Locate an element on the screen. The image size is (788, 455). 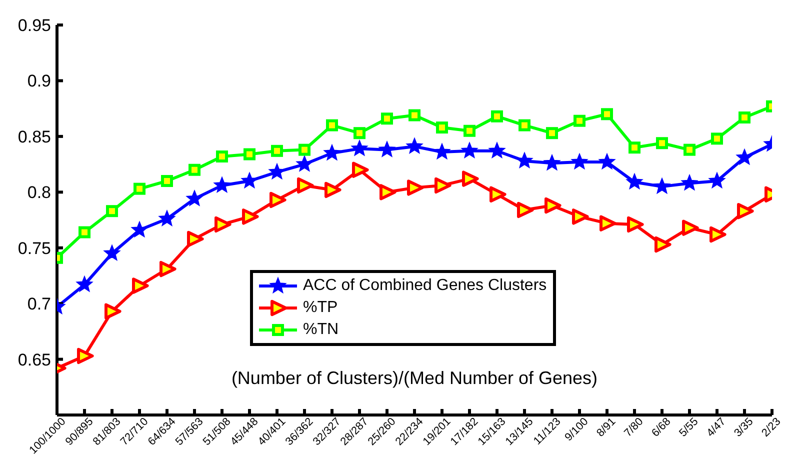
y-tick-label: 0.95 is located at coordinates (34, 26).